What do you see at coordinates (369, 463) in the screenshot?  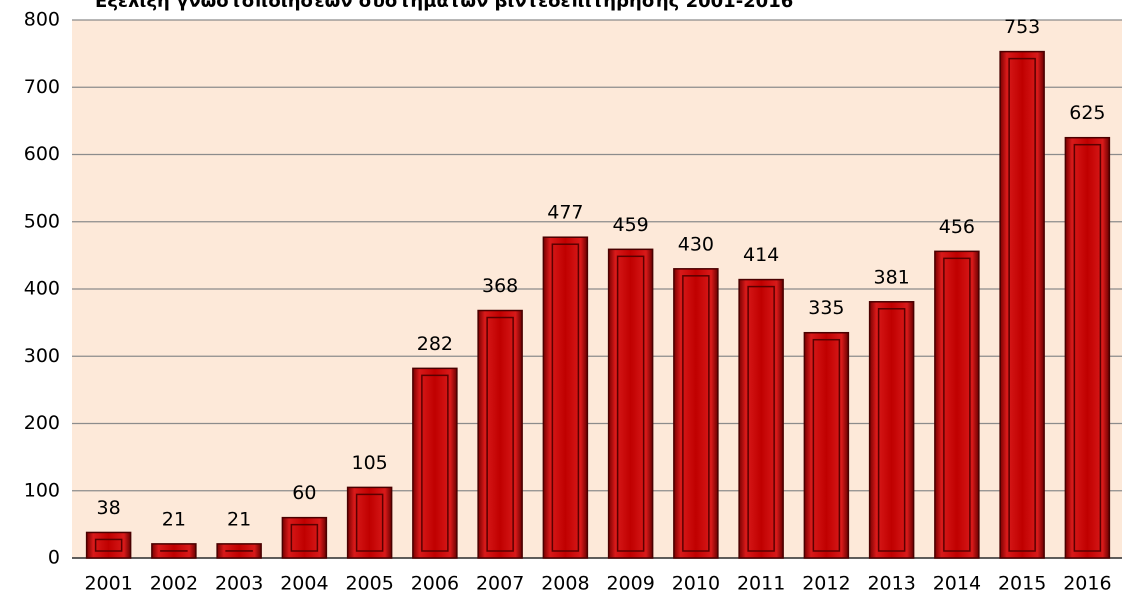 I see `value-label: 105` at bounding box center [369, 463].